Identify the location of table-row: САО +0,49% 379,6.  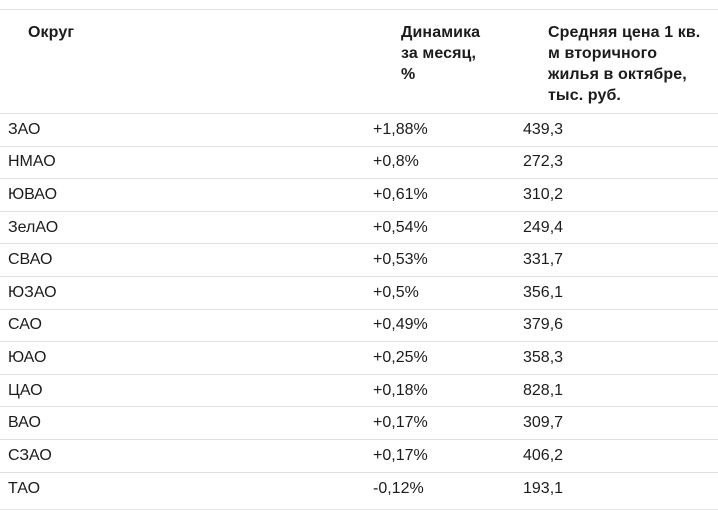
(359, 325).